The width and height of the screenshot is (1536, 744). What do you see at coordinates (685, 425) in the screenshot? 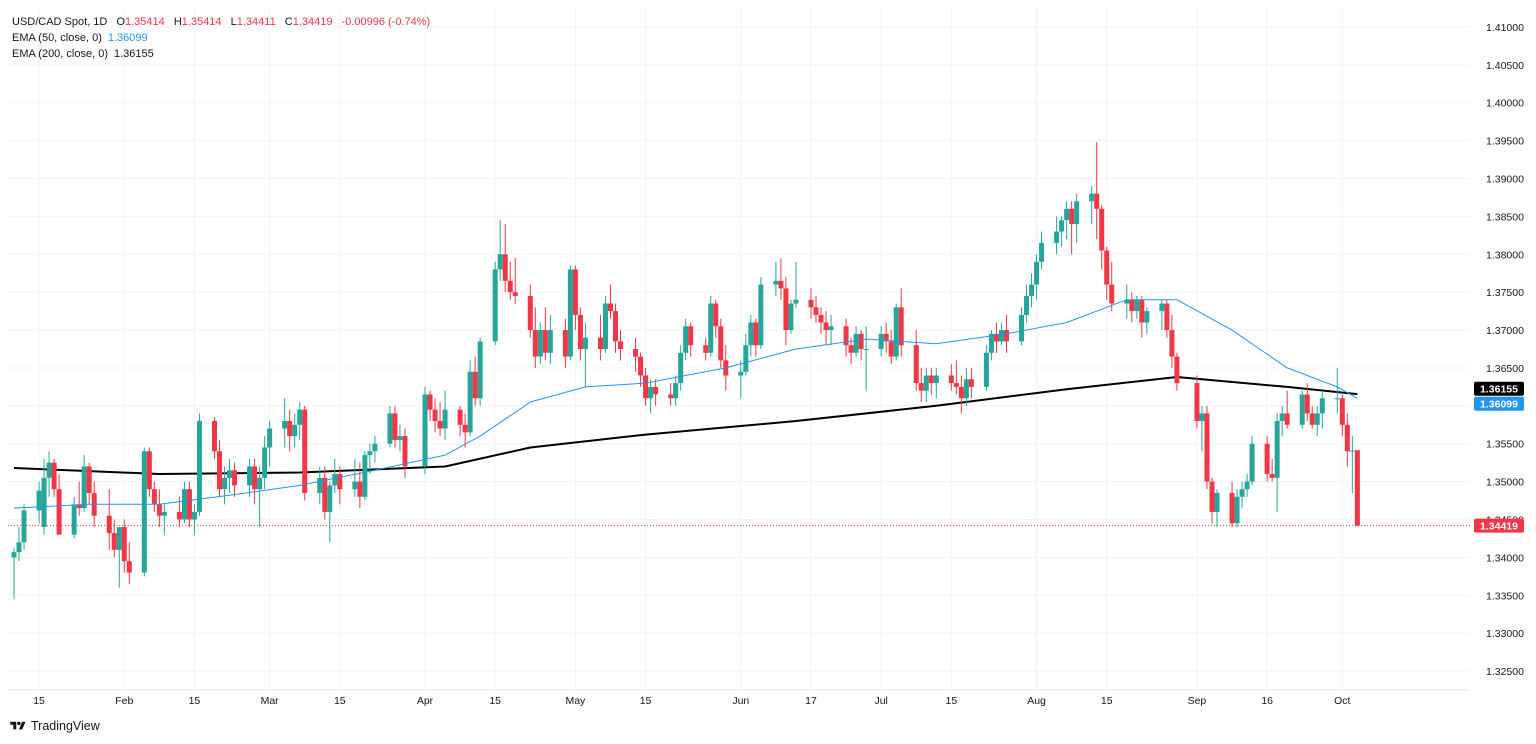
I see `ema200-line` at bounding box center [685, 425].